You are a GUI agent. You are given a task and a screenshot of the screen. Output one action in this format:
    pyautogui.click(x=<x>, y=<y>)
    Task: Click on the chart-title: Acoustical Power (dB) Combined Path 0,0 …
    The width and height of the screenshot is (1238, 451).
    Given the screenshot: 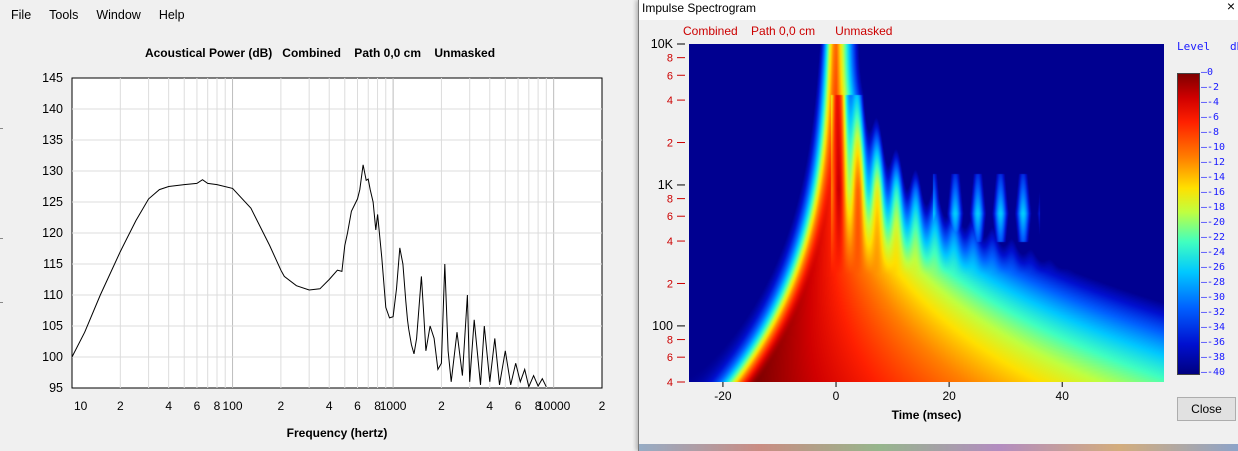 What is the action you would take?
    pyautogui.click(x=320, y=53)
    